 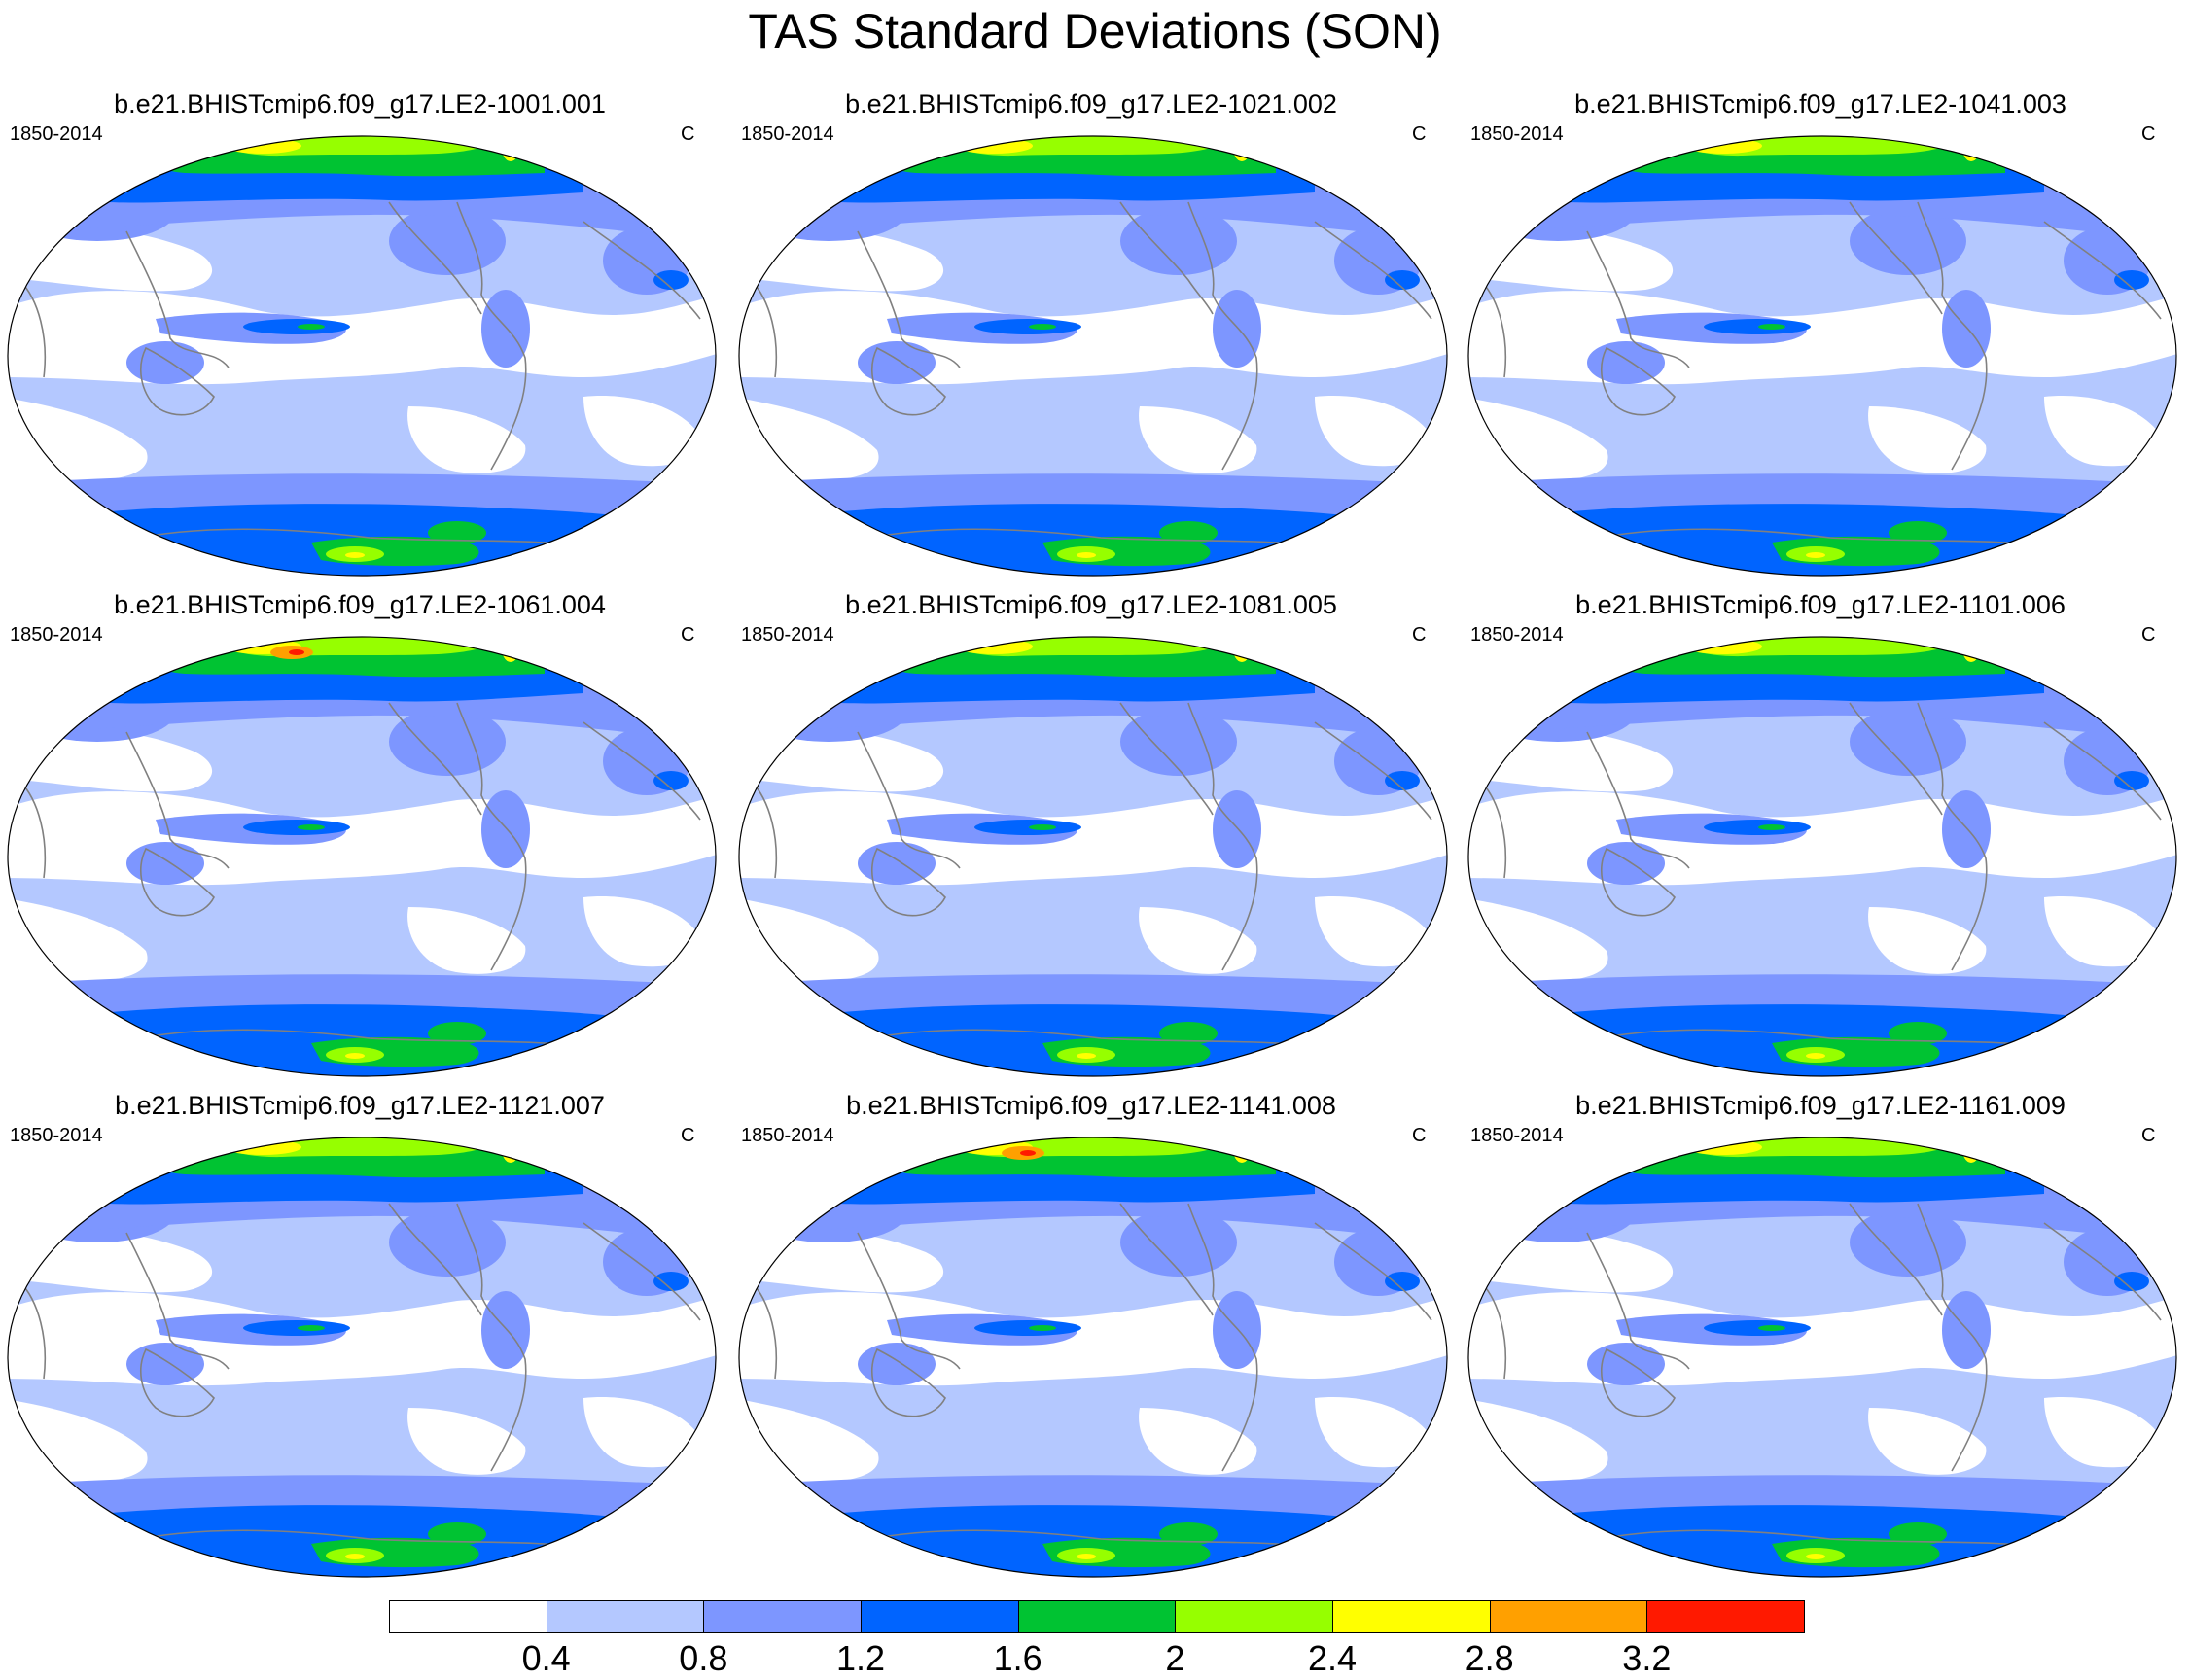 I want to click on panel-title: b.e21.BHISTcmip6.f09_g17.LE2-1141.008, so click(x=1091, y=1105).